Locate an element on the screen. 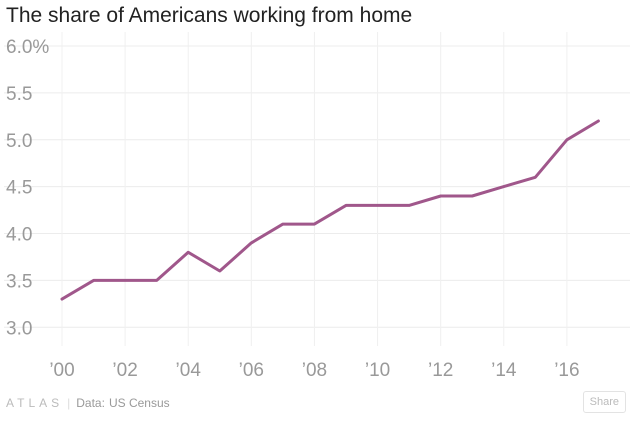 This screenshot has height=422, width=632. y-tick-label: 3.5 is located at coordinates (19, 281).